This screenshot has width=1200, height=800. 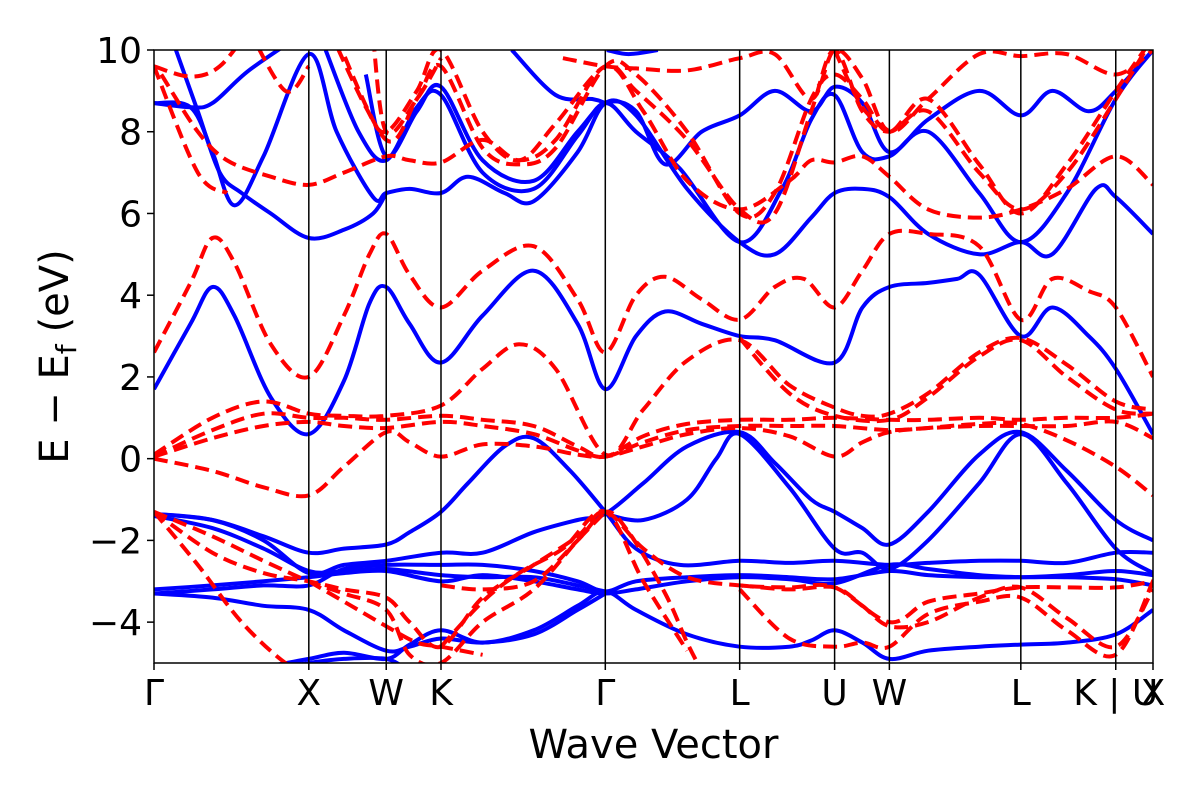 I want to click on x-axis-title: Wave Vector, so click(x=654, y=745).